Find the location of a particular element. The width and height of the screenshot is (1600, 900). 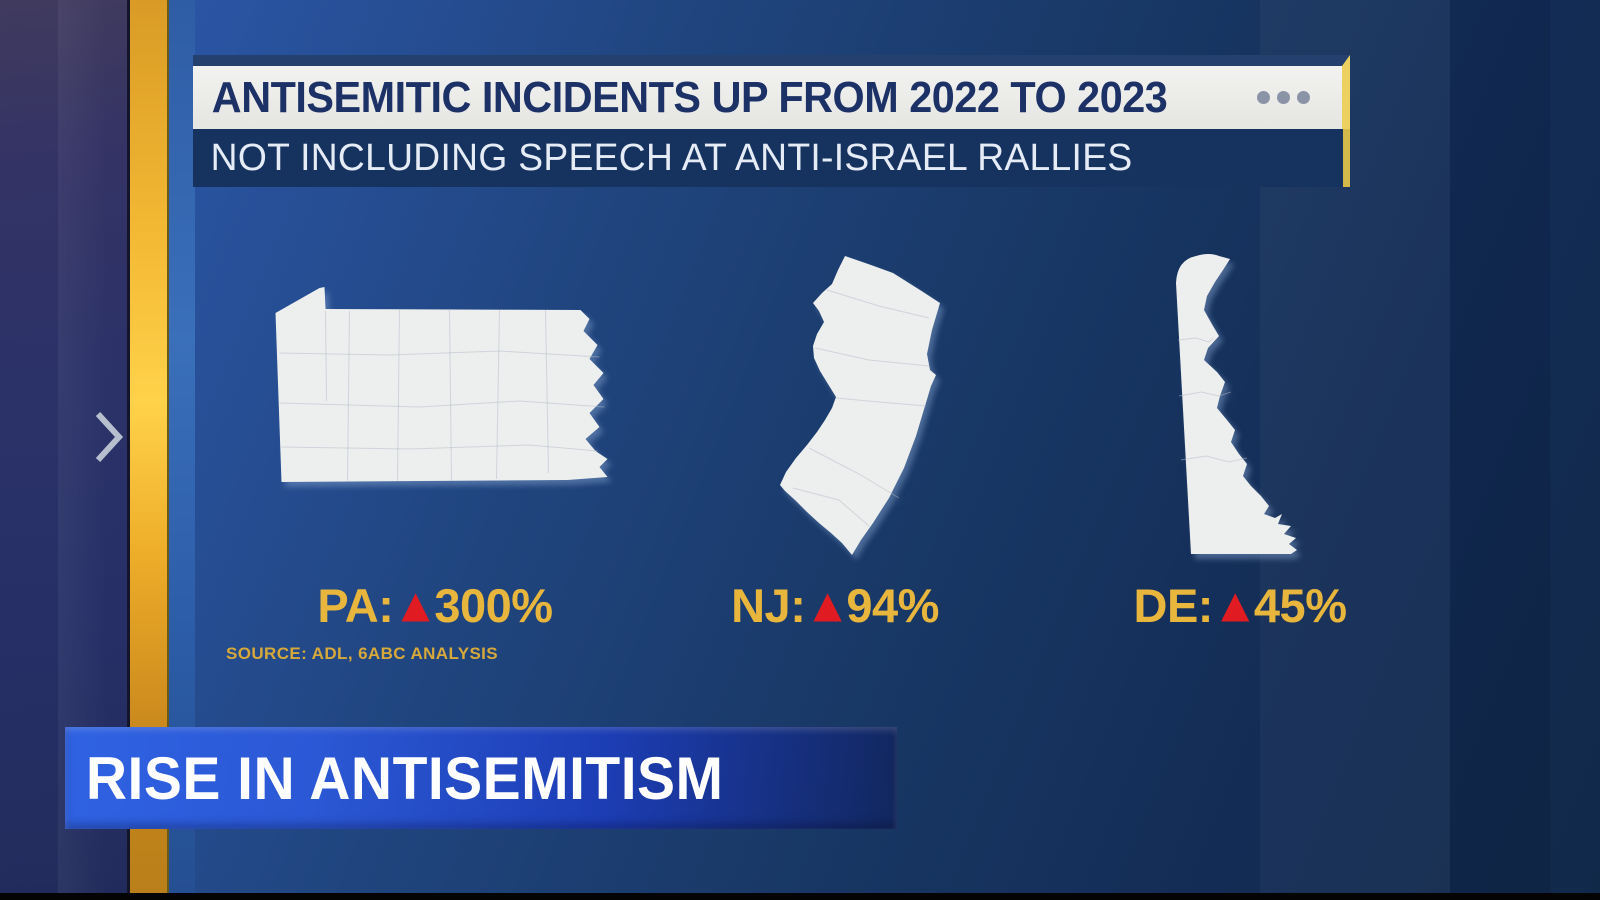

ellipsis-icon is located at coordinates (1283, 97).